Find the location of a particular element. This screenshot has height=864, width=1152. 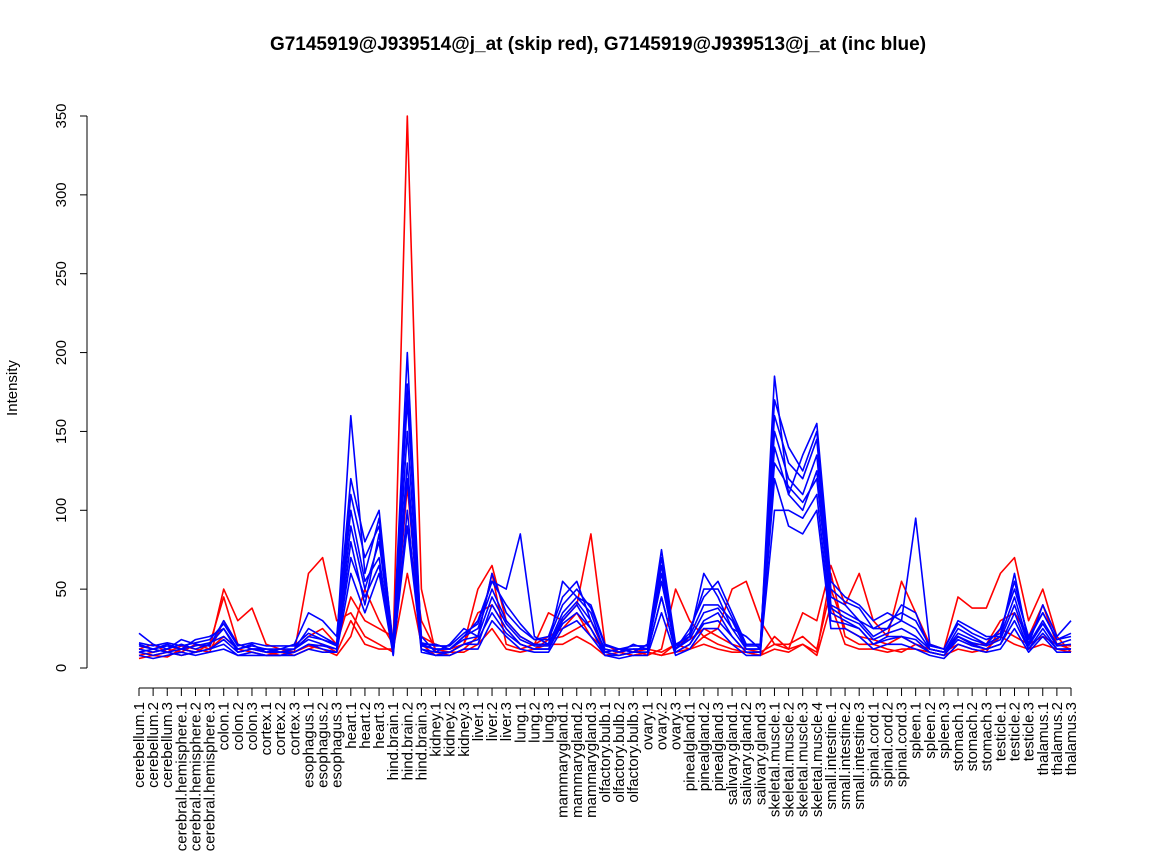

x-tick-label: thalamus.1 is located at coordinates (1043, 738).